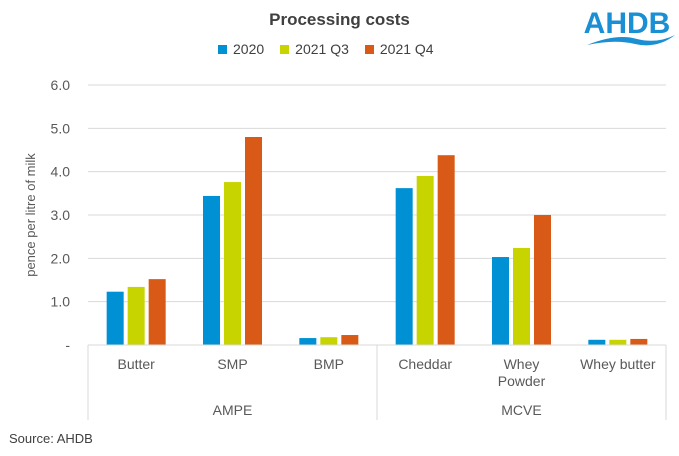 The width and height of the screenshot is (679, 456). Describe the element at coordinates (233, 410) in the screenshot. I see `group-label: AMPE` at that location.